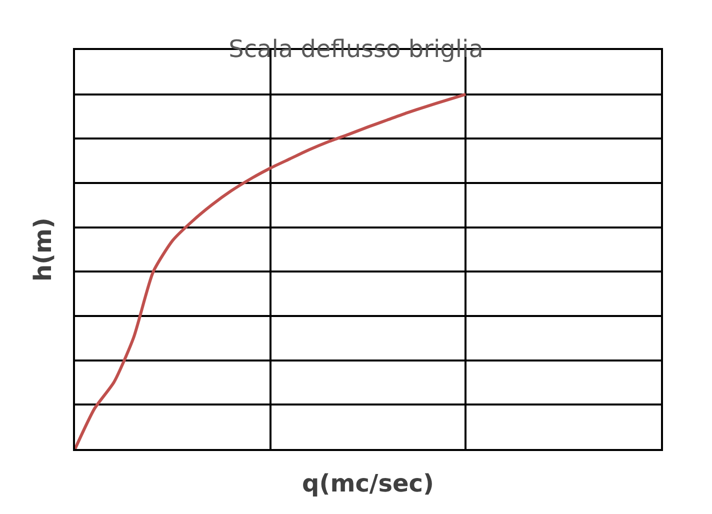 This screenshot has height=514, width=712. What do you see at coordinates (42, 249) in the screenshot?
I see `y-axis-title: h(m)` at bounding box center [42, 249].